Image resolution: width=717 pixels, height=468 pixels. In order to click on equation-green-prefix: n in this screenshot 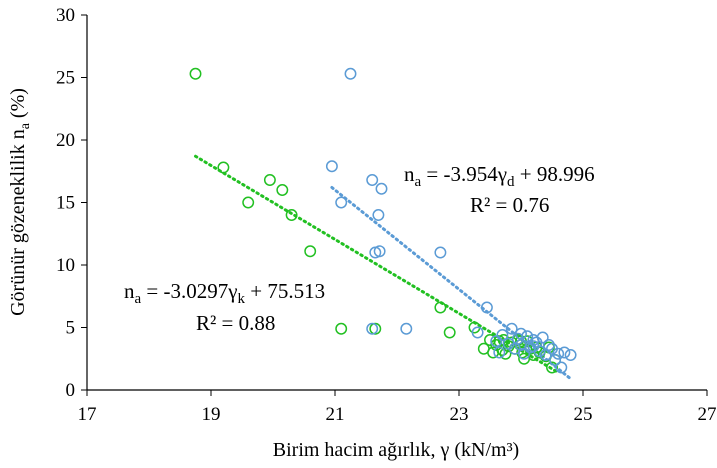, I will do `click(129, 291)`.